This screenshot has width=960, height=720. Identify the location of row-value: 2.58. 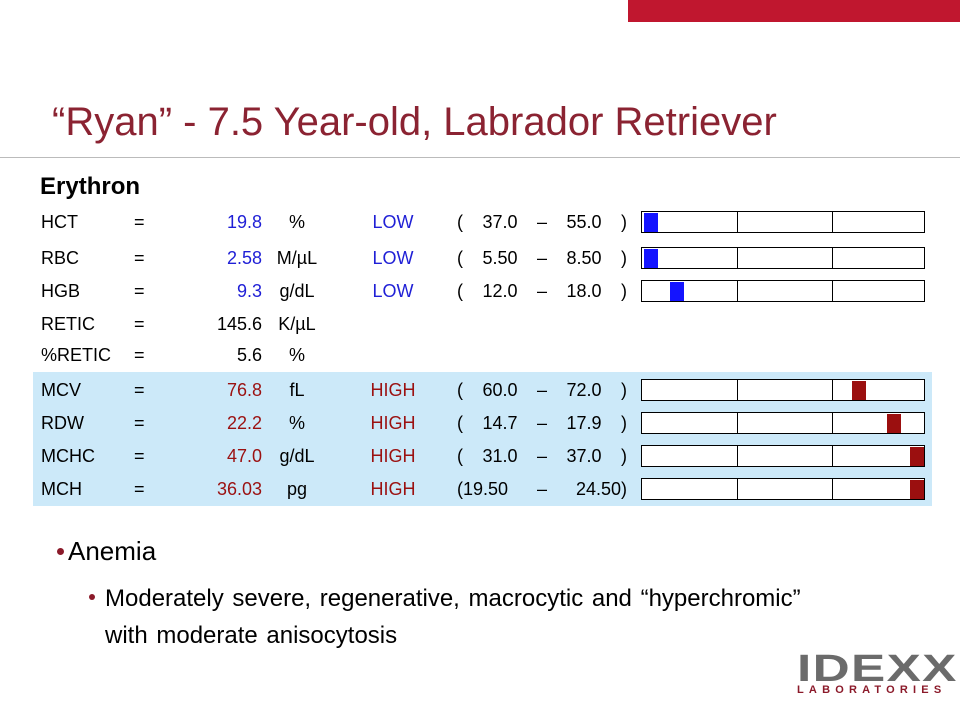
(244, 258).